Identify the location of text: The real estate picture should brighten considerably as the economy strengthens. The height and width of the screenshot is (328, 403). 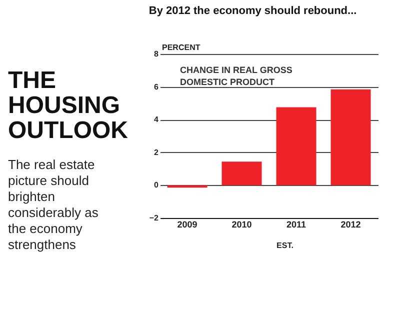
(53, 204).